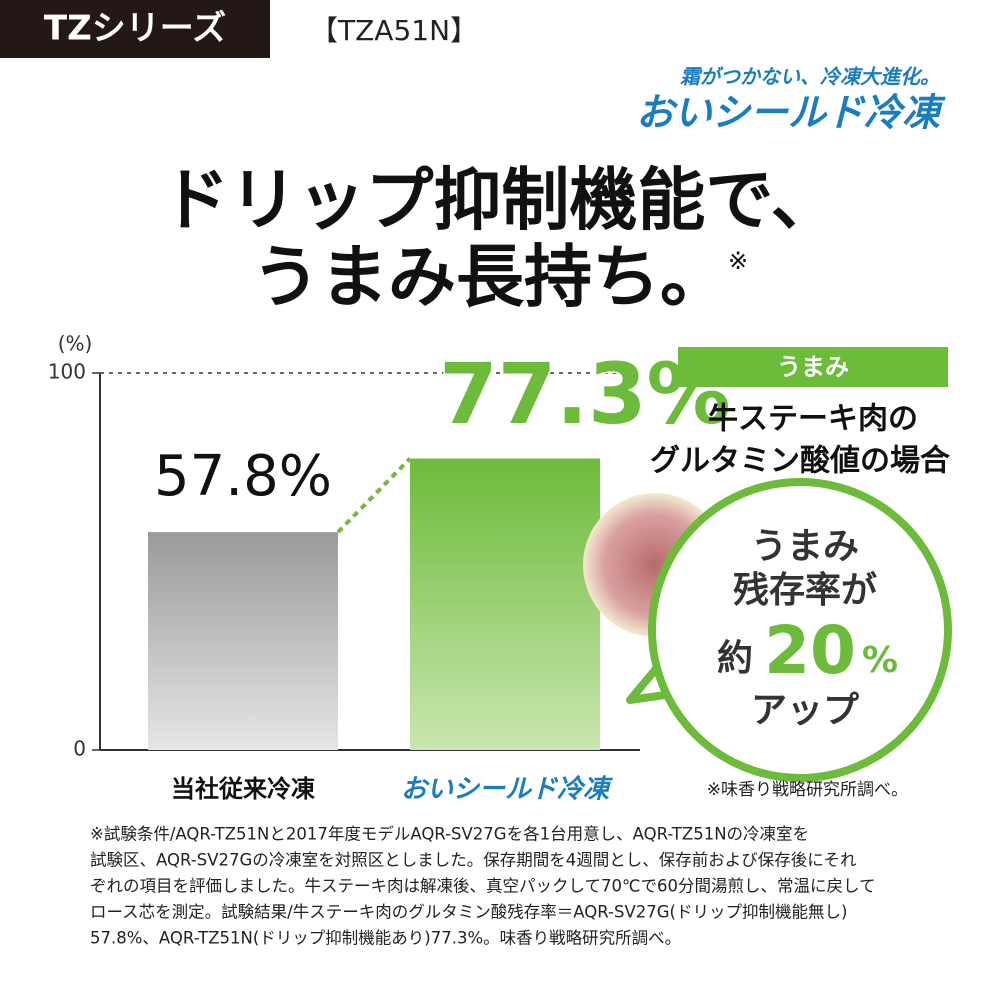  I want to click on badge-box, so click(813, 367).